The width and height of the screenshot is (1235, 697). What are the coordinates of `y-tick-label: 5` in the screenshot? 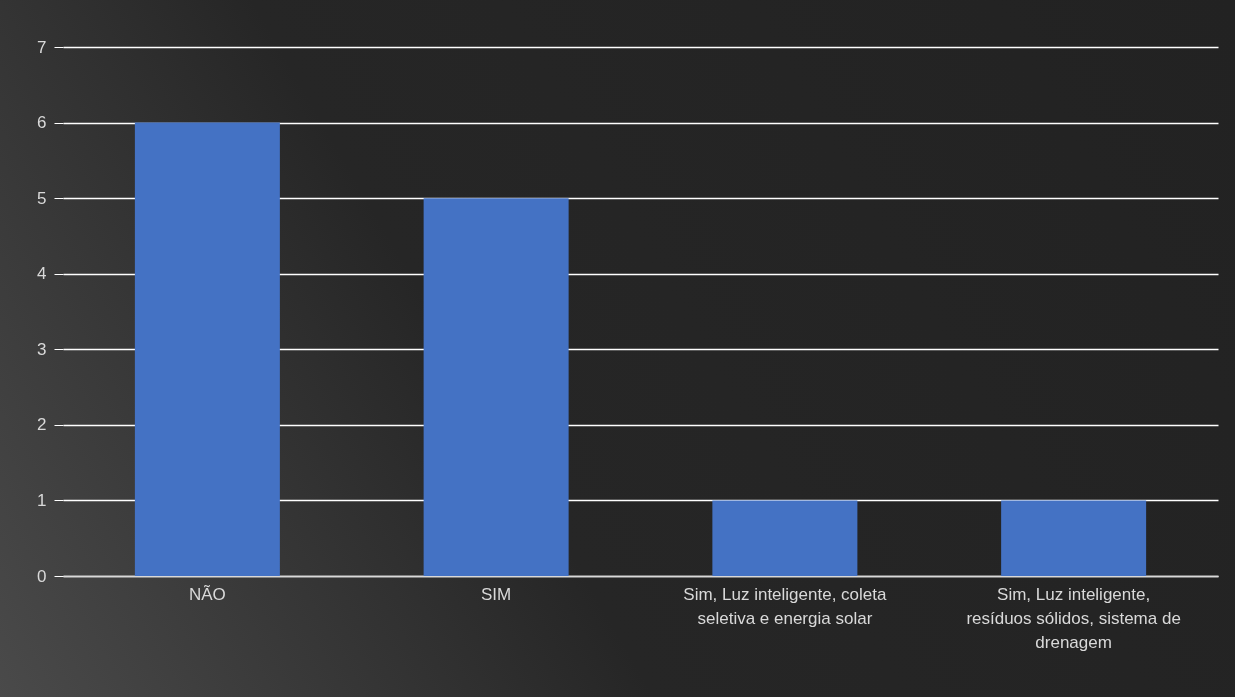 It's located at (42, 198).